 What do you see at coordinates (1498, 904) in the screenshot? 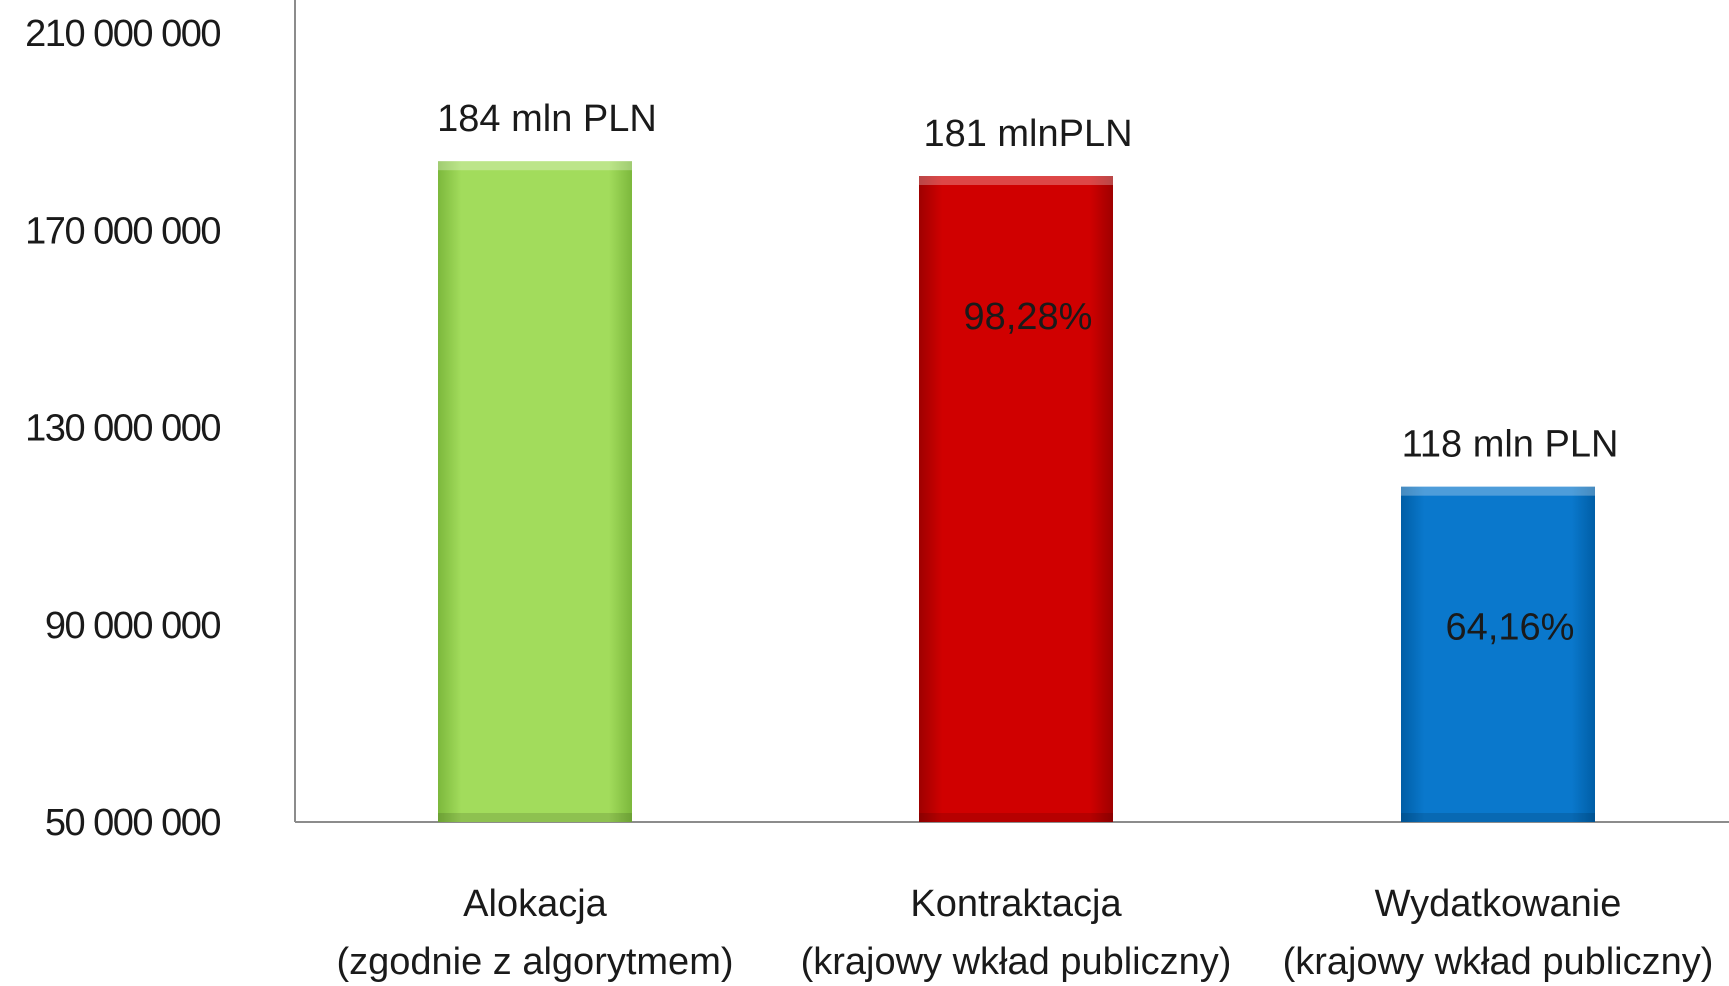
I see `category-label: Wydatkowanie` at bounding box center [1498, 904].